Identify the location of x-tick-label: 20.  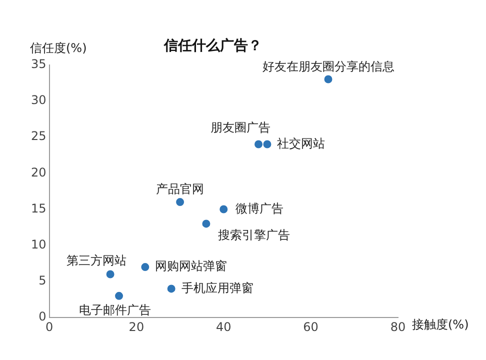
(136, 327).